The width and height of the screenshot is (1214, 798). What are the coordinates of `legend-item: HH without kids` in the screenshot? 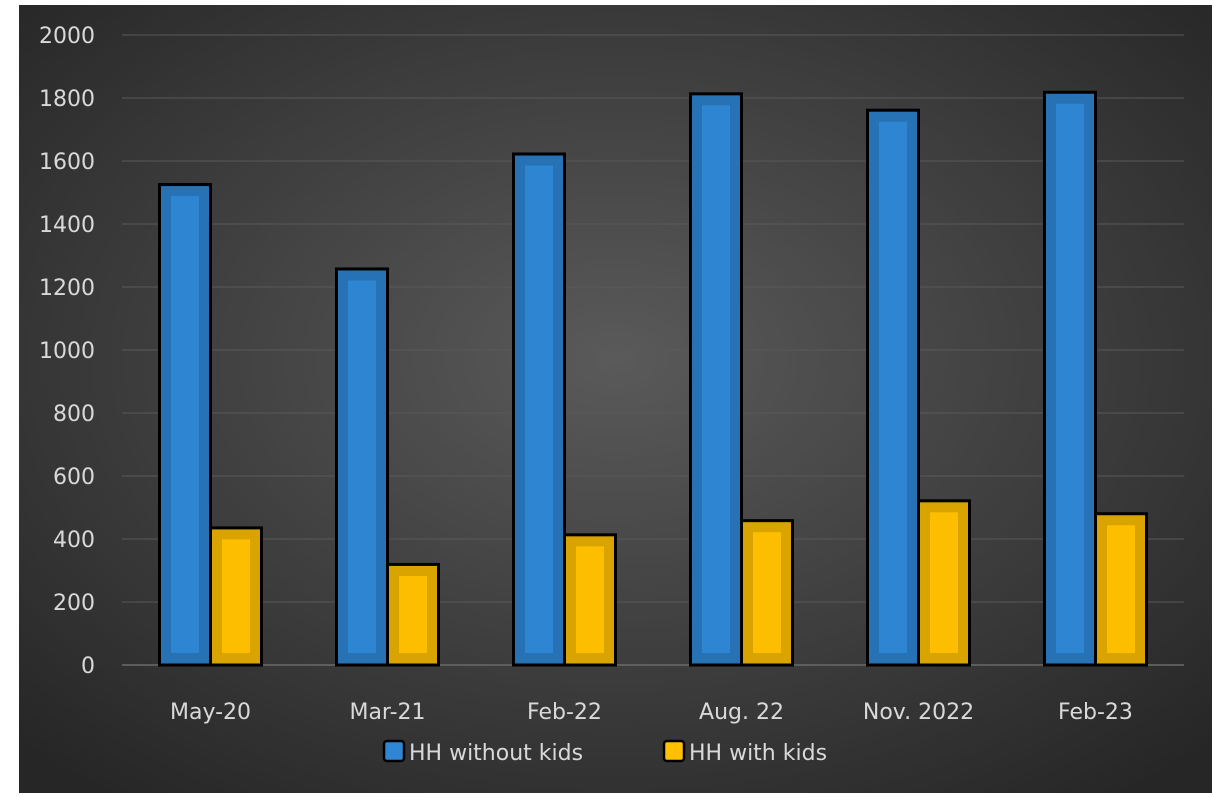 It's located at (482, 752).